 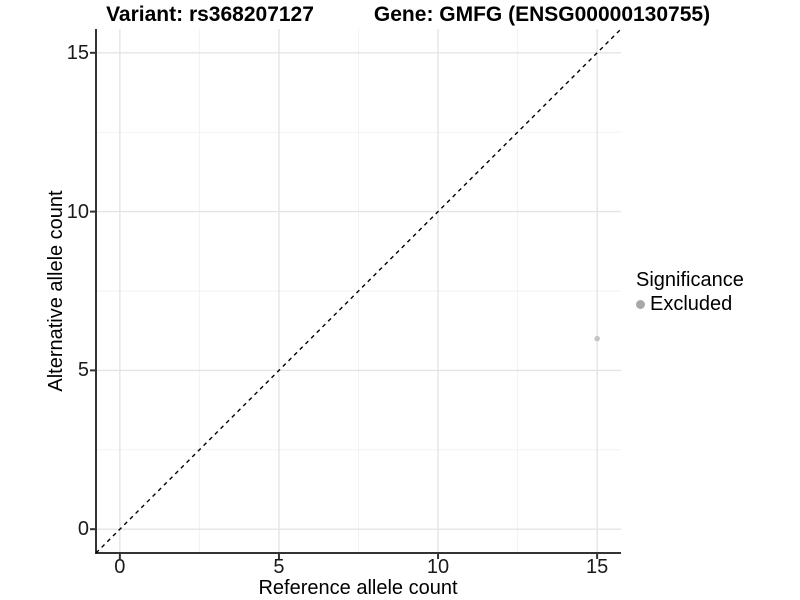 What do you see at coordinates (438, 567) in the screenshot?
I see `x-tick-label: 10` at bounding box center [438, 567].